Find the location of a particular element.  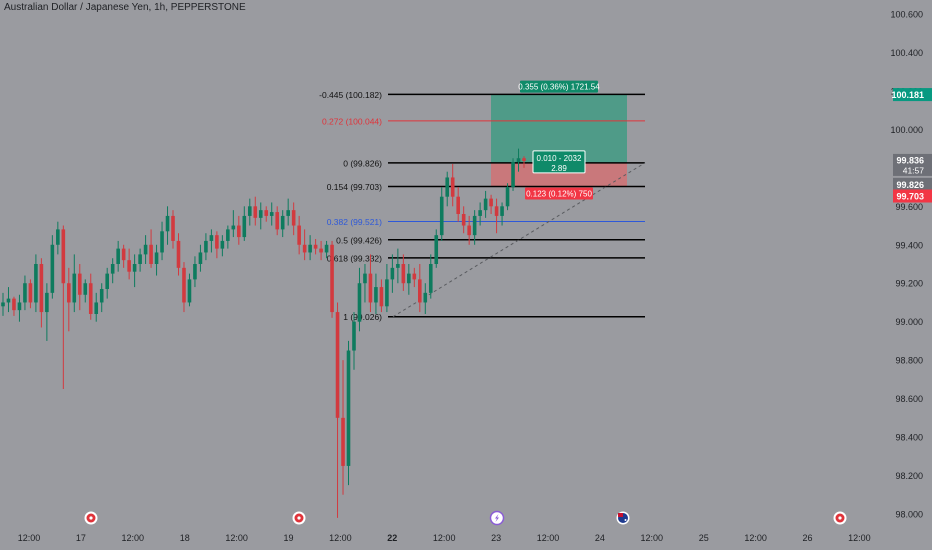

y-axis-tick-label: 99.600 is located at coordinates (909, 207).